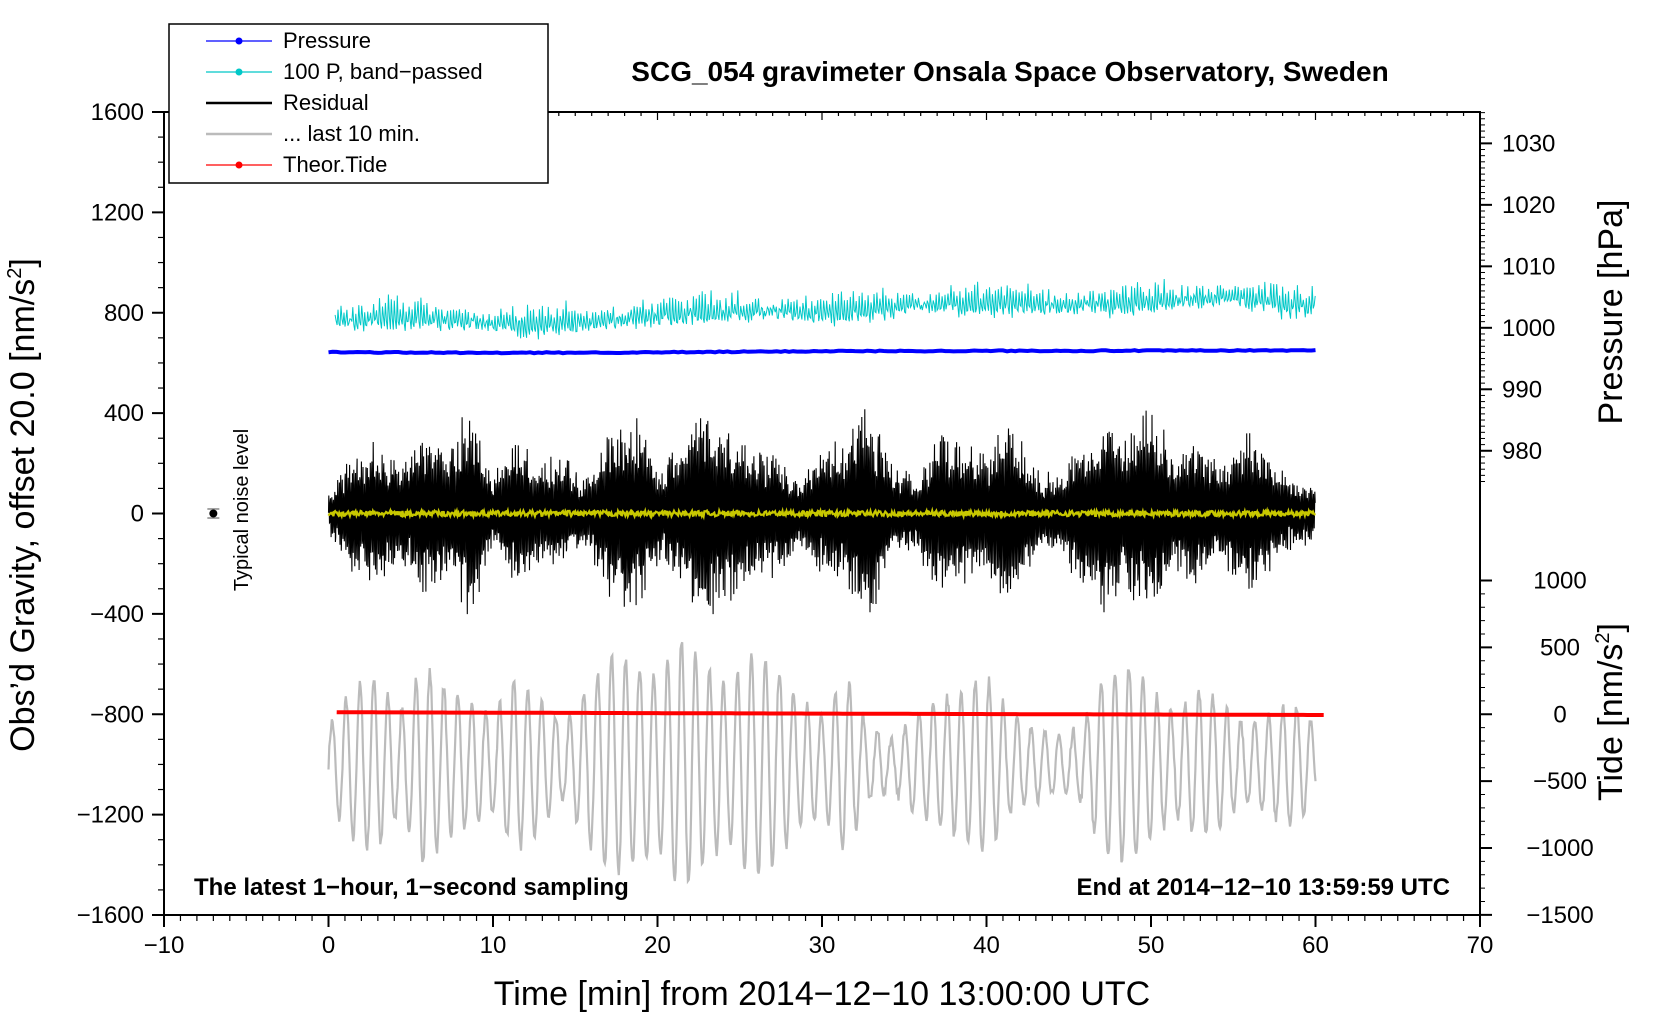 Image resolution: width=1660 pixels, height=1020 pixels. Describe the element at coordinates (242, 510) in the screenshot. I see `noise-level-label: Typical noise level` at that location.